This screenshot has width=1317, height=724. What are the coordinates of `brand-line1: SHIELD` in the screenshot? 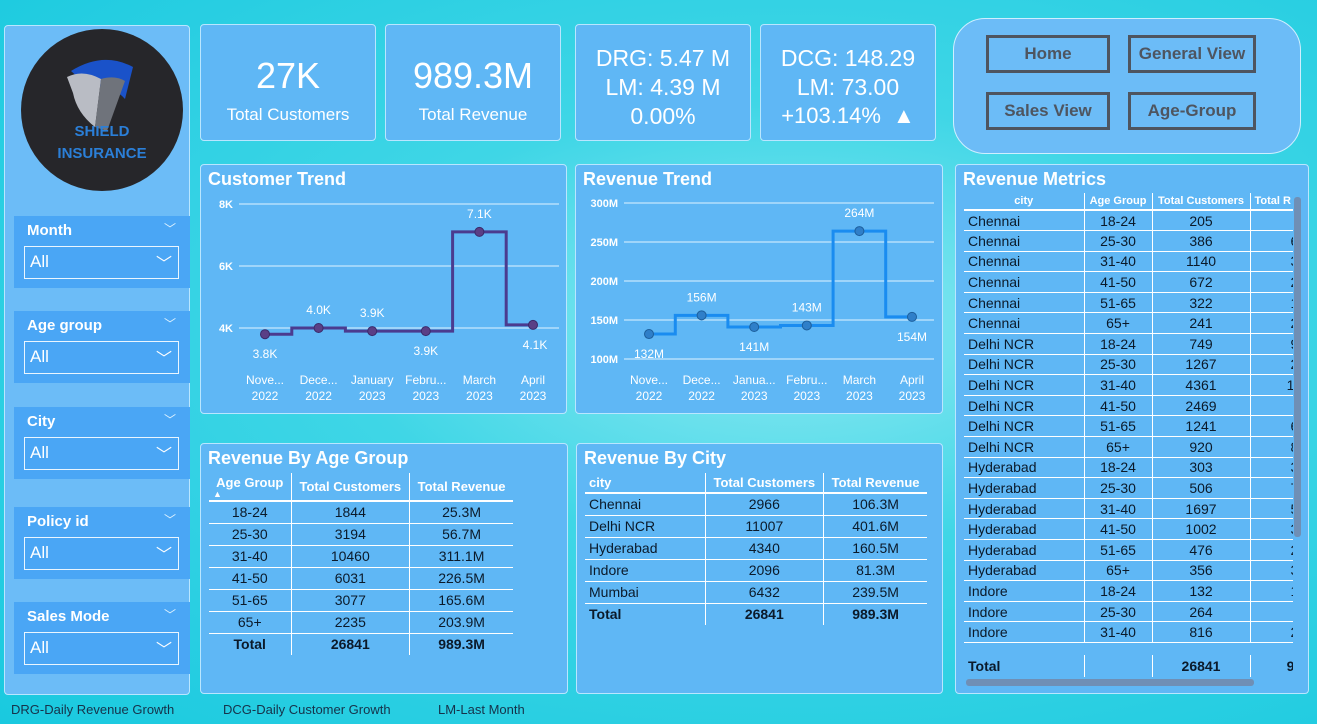 It's located at (102, 131).